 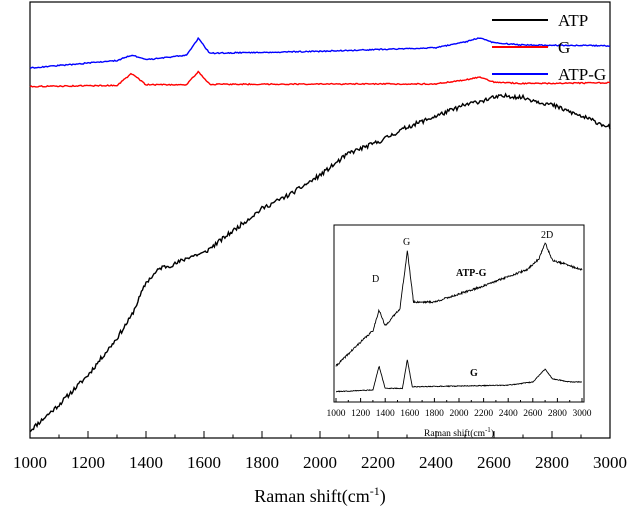 What do you see at coordinates (483, 414) in the screenshot?
I see `inset-tick-label-2200: 2200` at bounding box center [483, 414].